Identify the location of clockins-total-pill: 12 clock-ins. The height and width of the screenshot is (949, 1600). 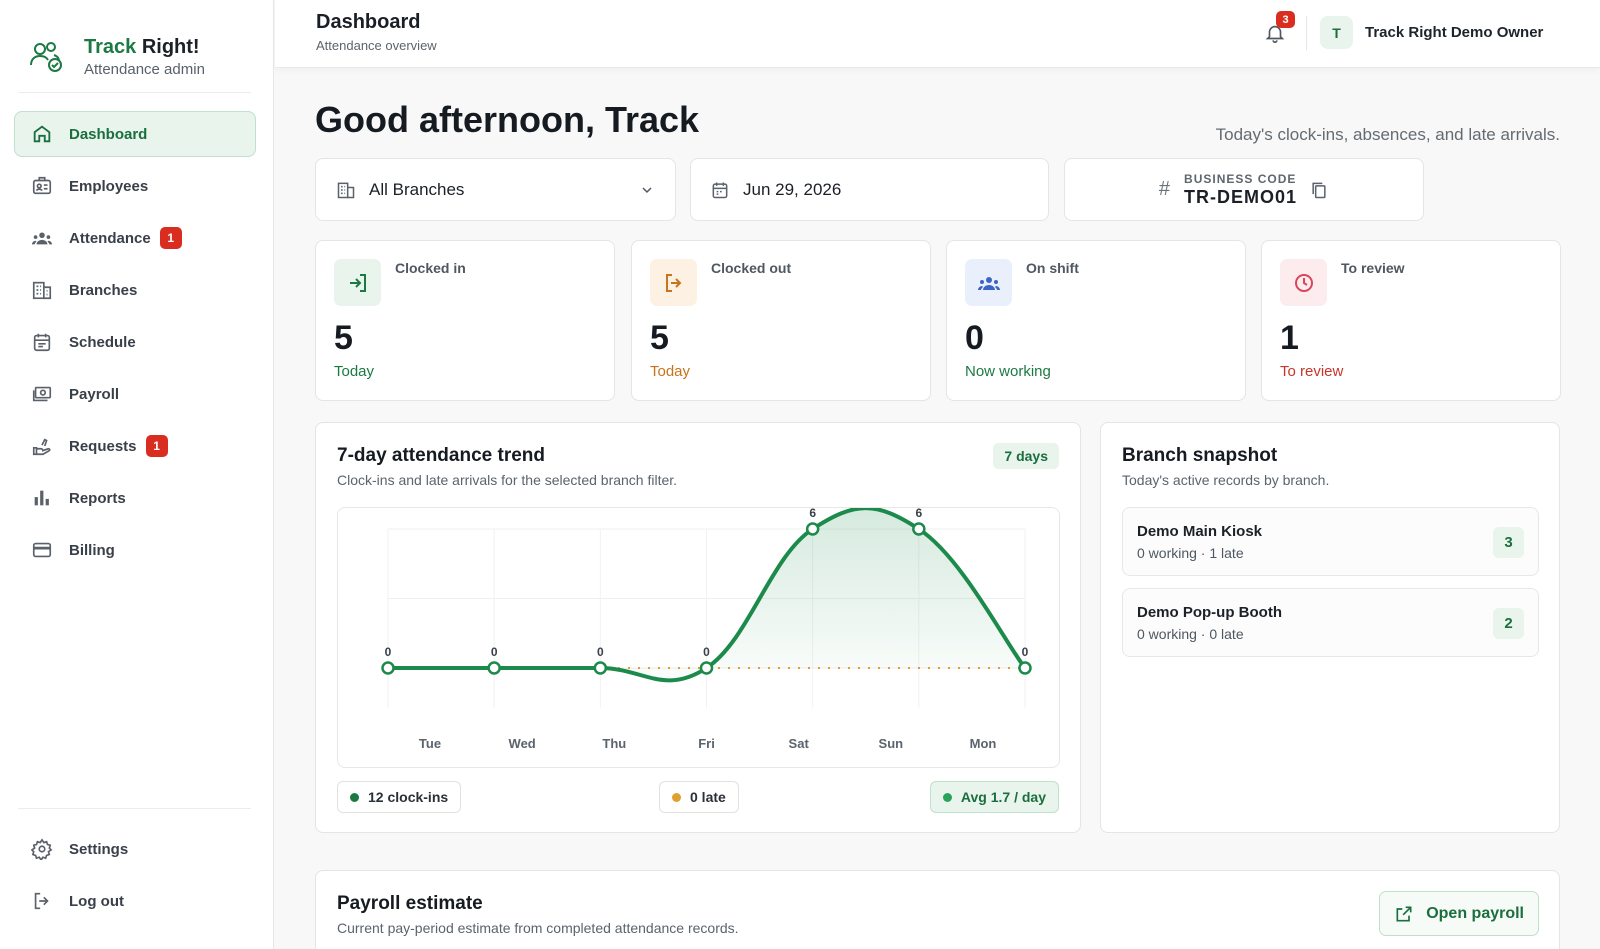
(399, 797).